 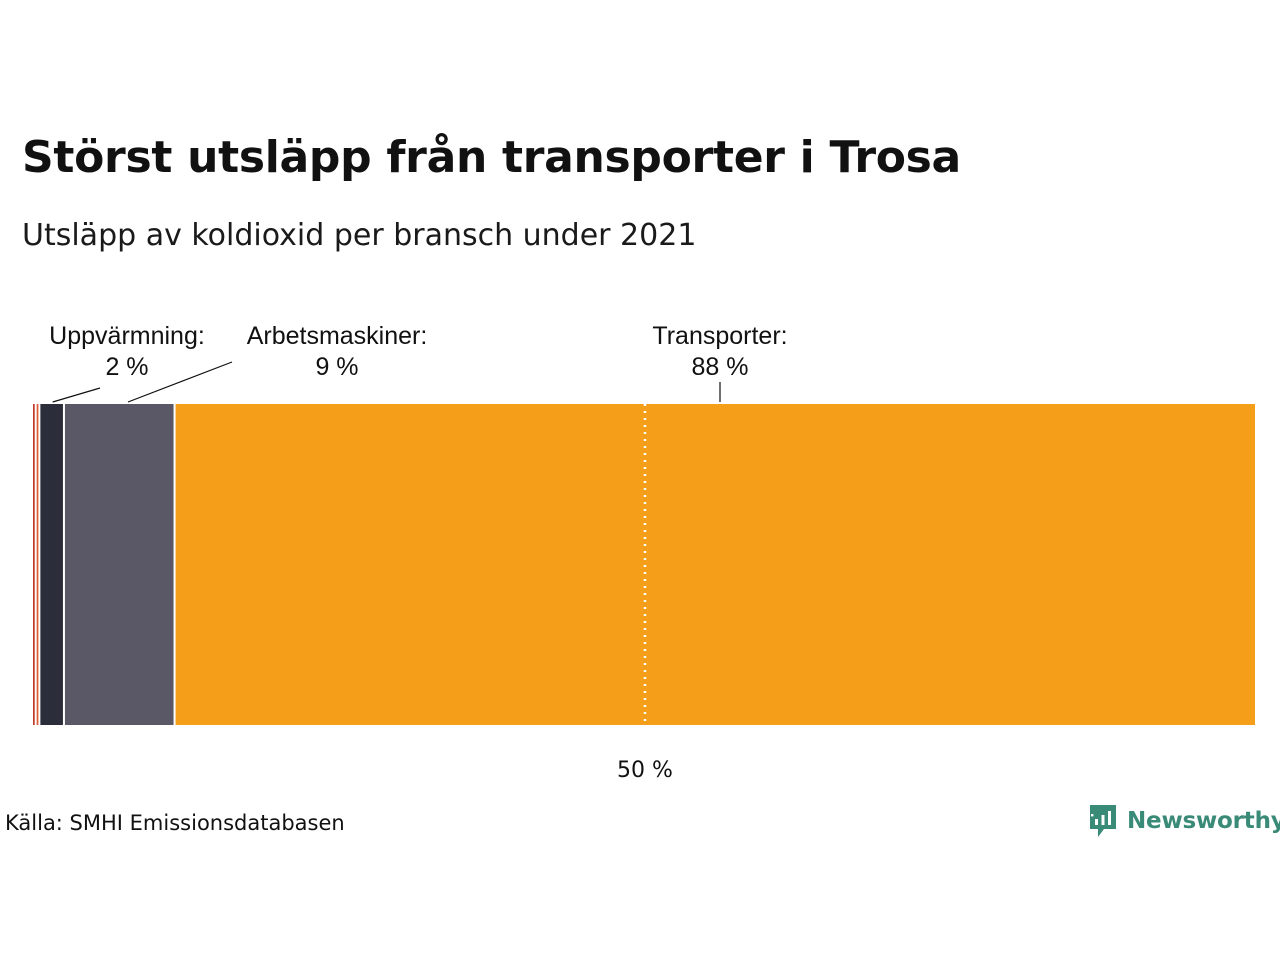 I want to click on leader-line-uppvärmning, so click(x=76, y=395).